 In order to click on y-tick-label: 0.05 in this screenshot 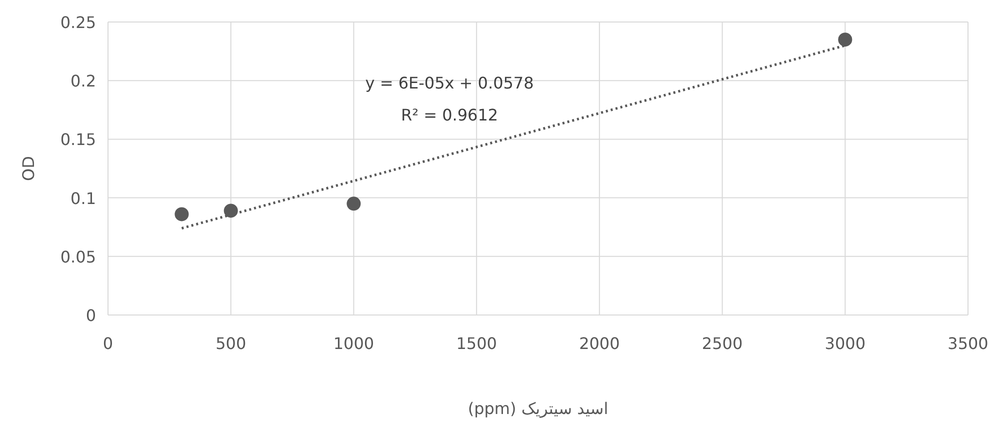, I will do `click(78, 256)`.